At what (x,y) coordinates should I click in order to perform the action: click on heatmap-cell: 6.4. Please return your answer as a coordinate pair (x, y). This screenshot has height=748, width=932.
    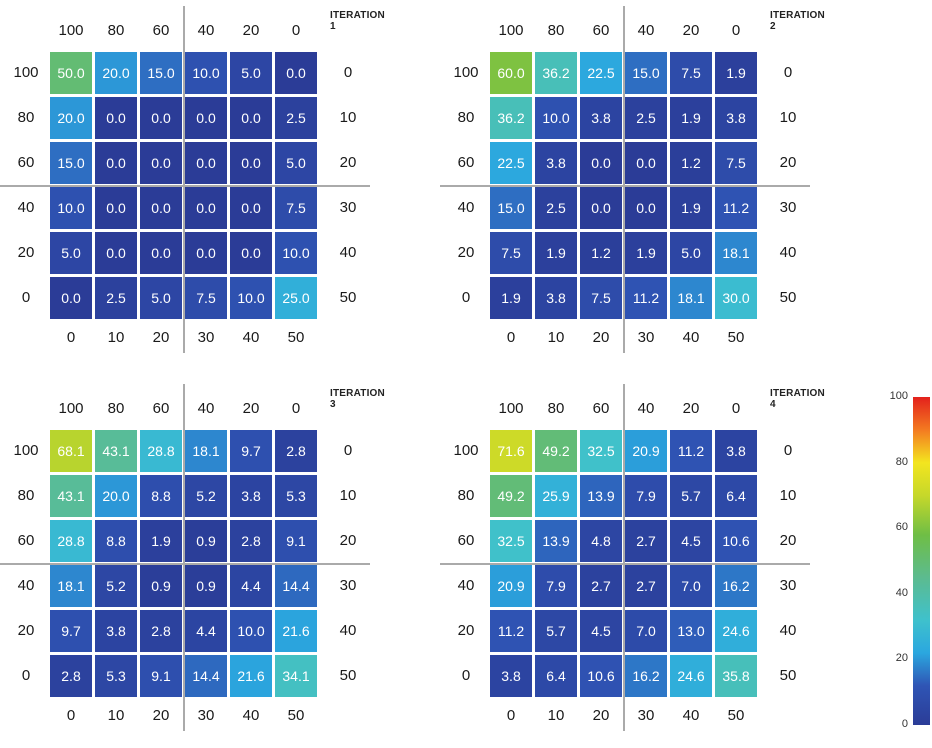
    Looking at the image, I should click on (736, 496).